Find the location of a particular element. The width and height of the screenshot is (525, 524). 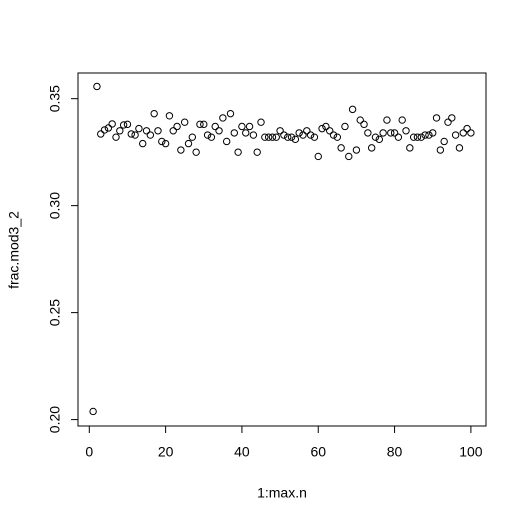

y-axis-label: frac.mod3_2 is located at coordinates (14, 250).